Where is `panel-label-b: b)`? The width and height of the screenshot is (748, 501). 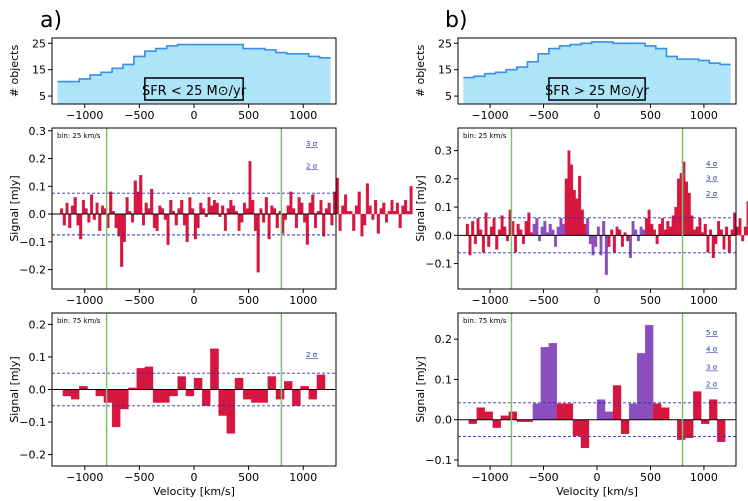
panel-label-b: b) is located at coordinates (456, 20).